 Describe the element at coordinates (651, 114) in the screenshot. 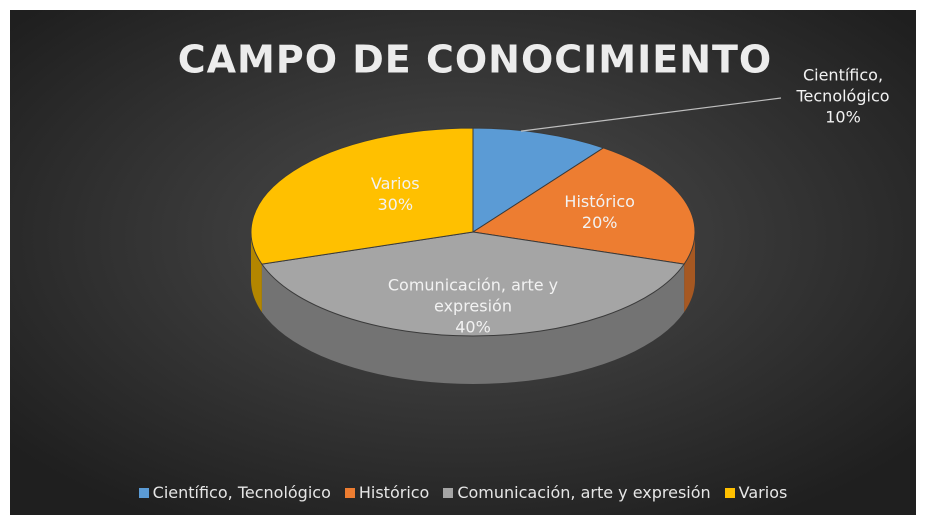

I see `leader-line` at that location.